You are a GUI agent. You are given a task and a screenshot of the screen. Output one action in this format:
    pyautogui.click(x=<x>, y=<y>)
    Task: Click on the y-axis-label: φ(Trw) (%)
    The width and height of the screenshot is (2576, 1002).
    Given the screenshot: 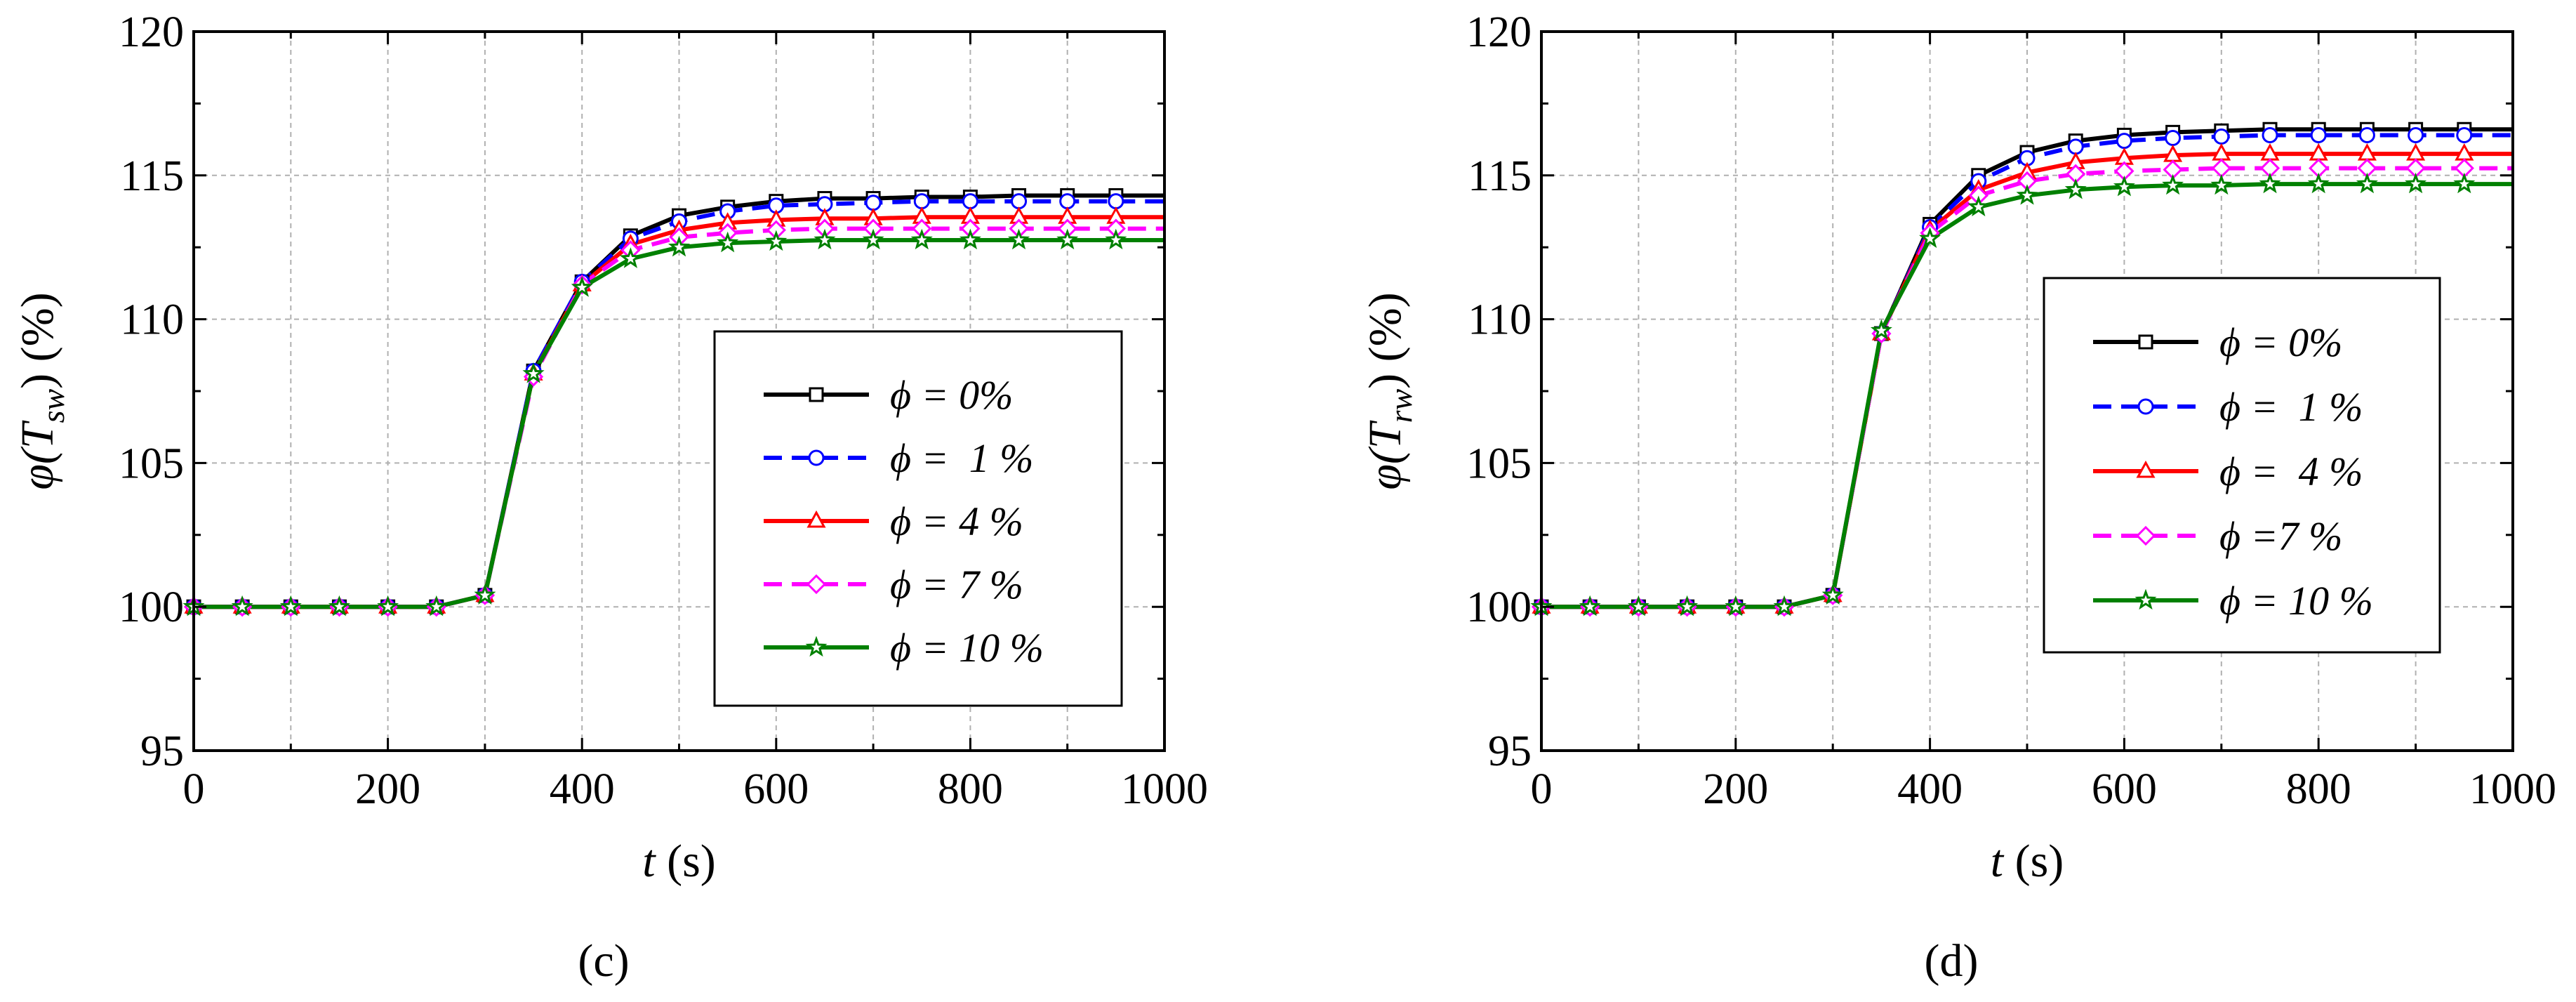 What is the action you would take?
    pyautogui.click(x=1390, y=390)
    